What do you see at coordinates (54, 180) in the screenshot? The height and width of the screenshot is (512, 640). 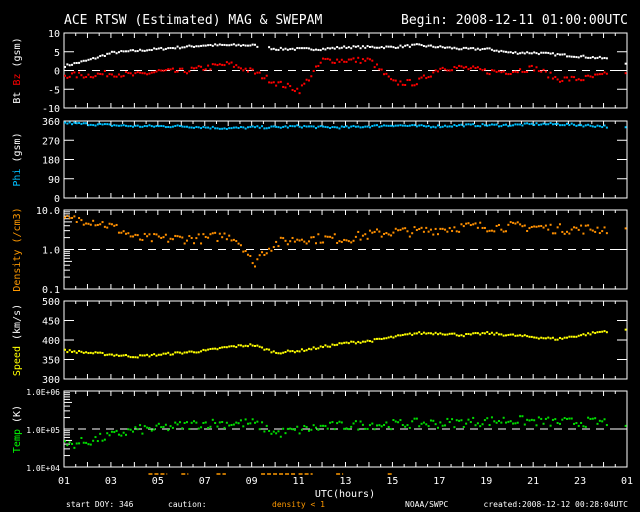 I see `y-tick-label: 90` at bounding box center [54, 180].